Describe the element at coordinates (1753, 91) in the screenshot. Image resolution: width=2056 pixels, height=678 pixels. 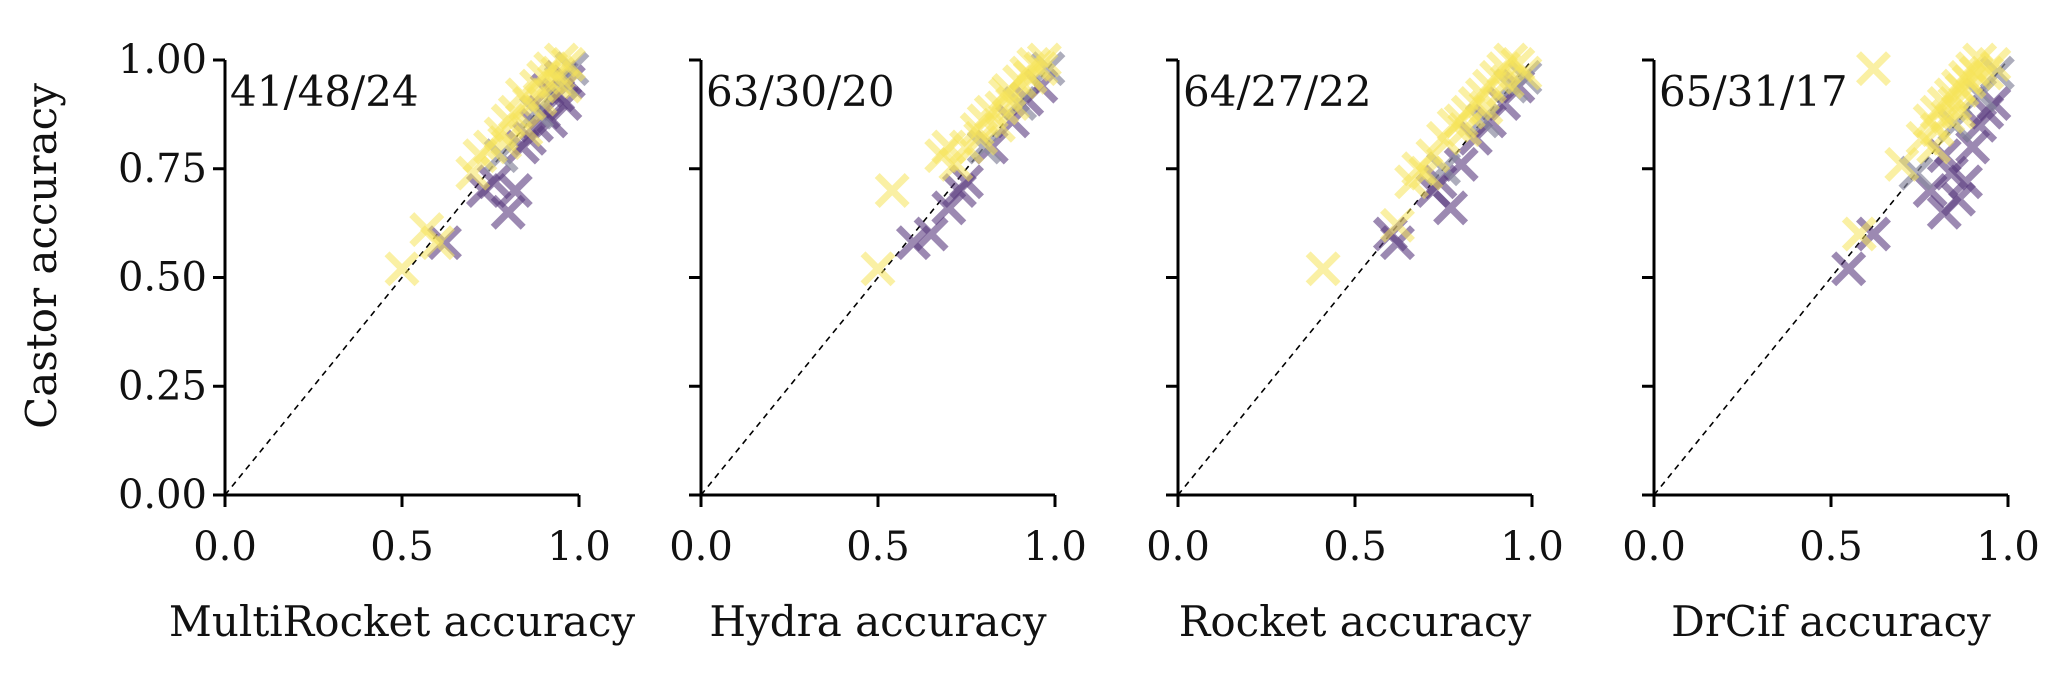
I see `win-tie-loss-annotation: 65/31/17` at that location.